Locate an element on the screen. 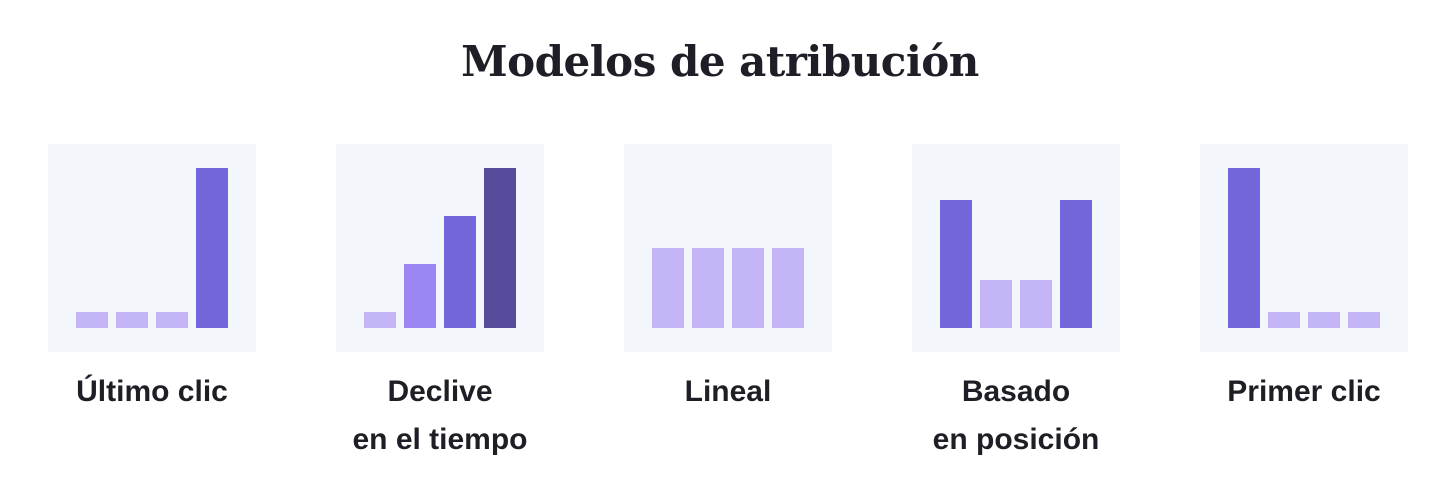  model-label-line: Lineal is located at coordinates (728, 391).